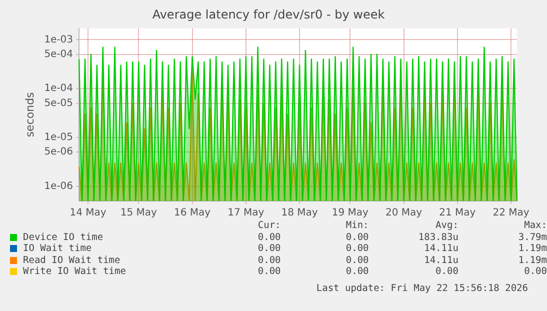 The width and height of the screenshot is (547, 311). Describe the element at coordinates (63, 237) in the screenshot. I see `legend-label: Device IO time` at that location.